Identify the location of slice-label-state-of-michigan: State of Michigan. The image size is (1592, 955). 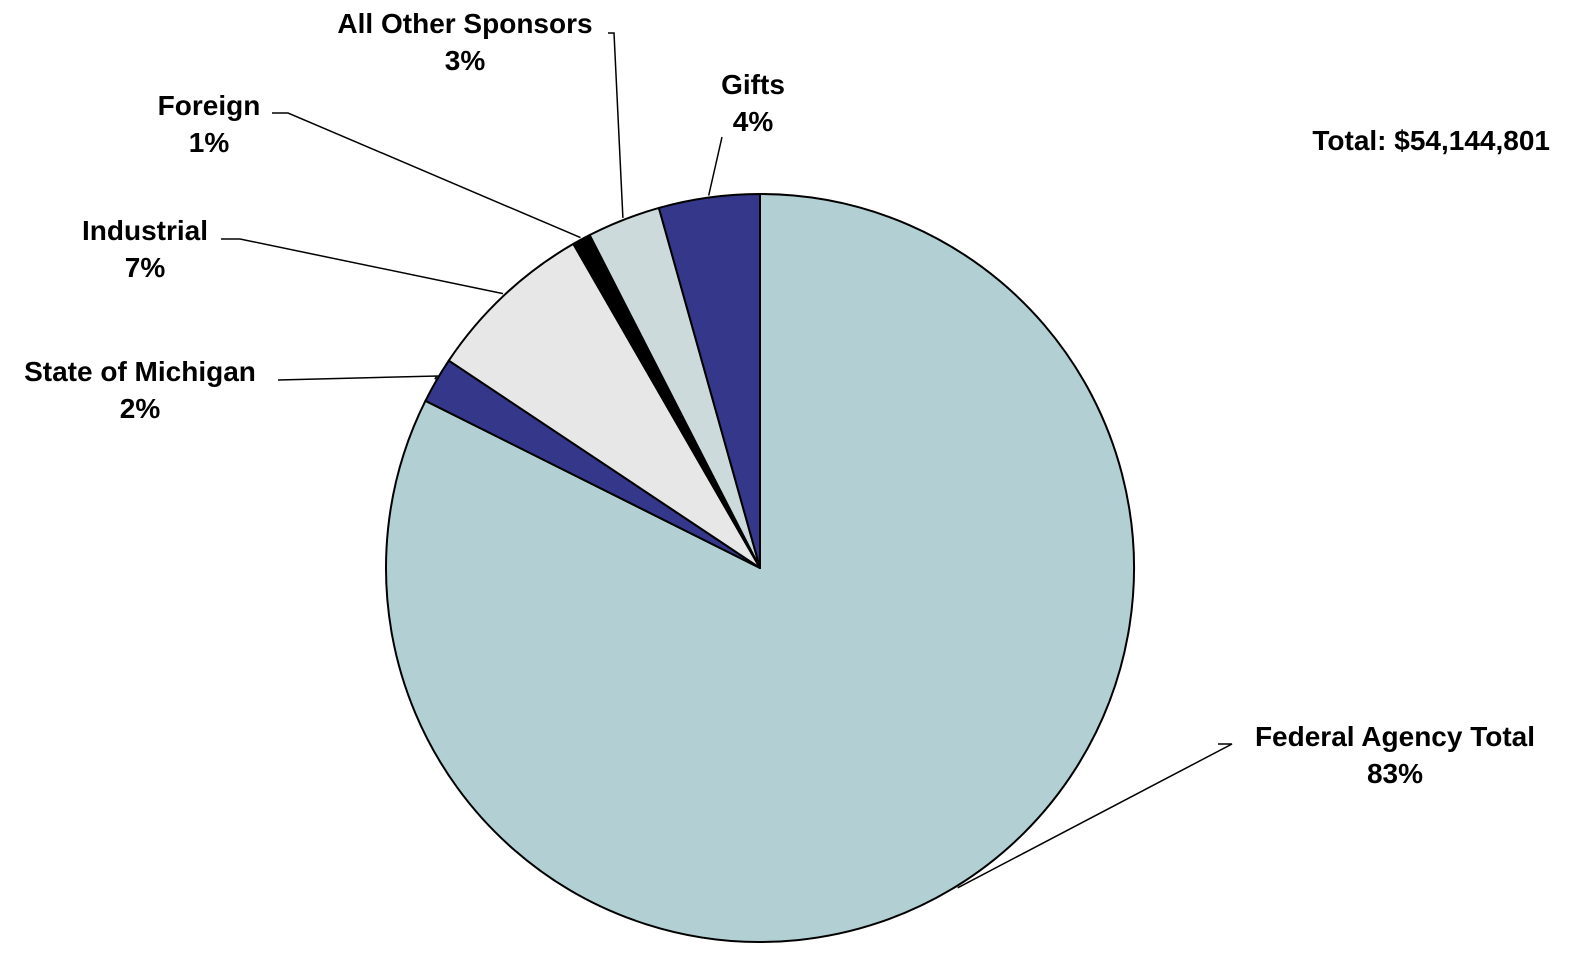
(140, 371).